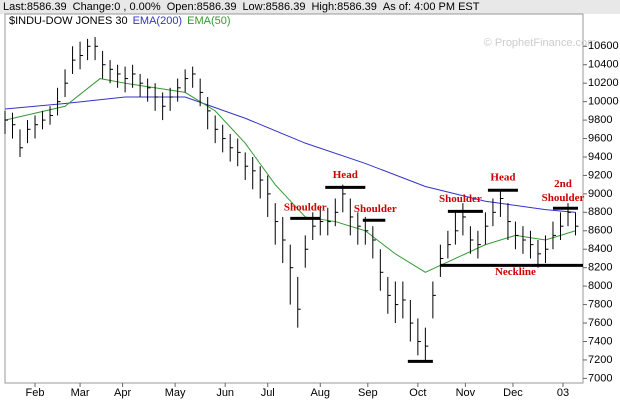 This screenshot has height=400, width=620. What do you see at coordinates (466, 393) in the screenshot?
I see `x-tick-label: Nov` at bounding box center [466, 393].